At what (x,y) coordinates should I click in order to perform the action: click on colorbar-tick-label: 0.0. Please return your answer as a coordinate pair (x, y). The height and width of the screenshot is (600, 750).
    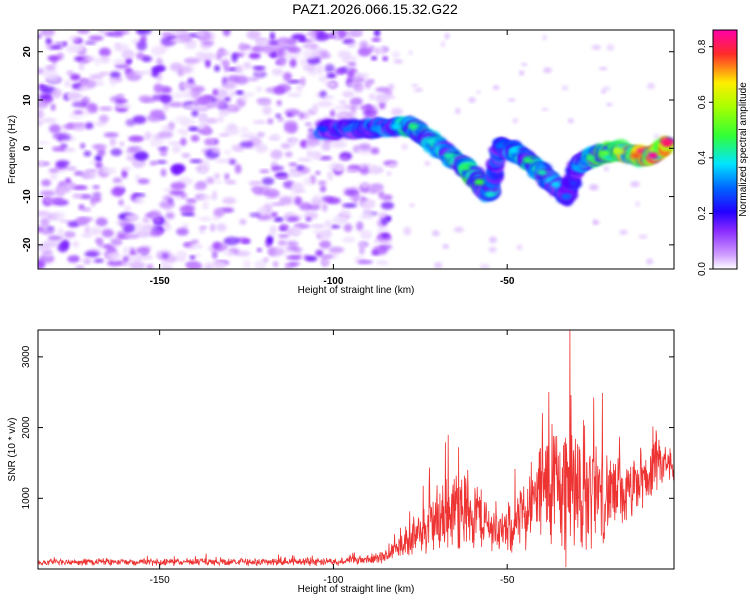
    Looking at the image, I should click on (702, 269).